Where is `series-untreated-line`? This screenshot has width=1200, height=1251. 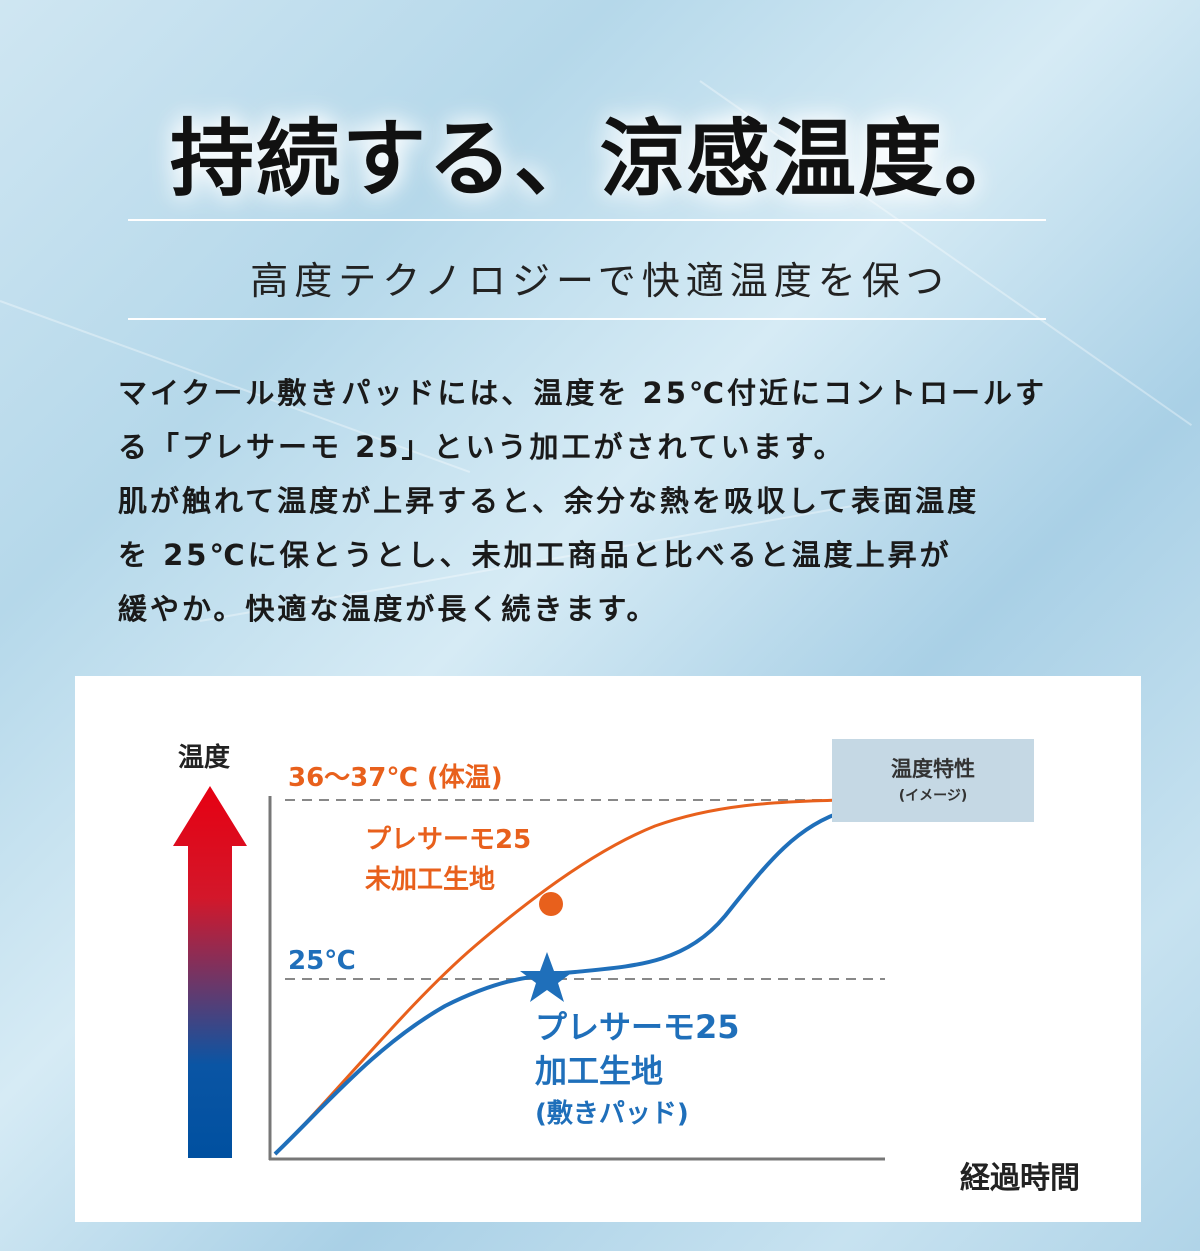 series-untreated-line is located at coordinates (557, 977).